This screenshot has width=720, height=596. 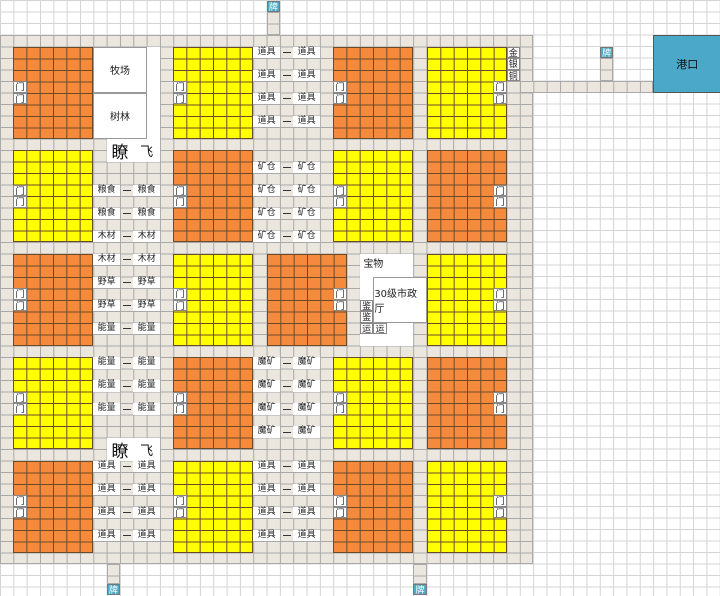 I want to click on metal-label: 铜, so click(x=513, y=75).